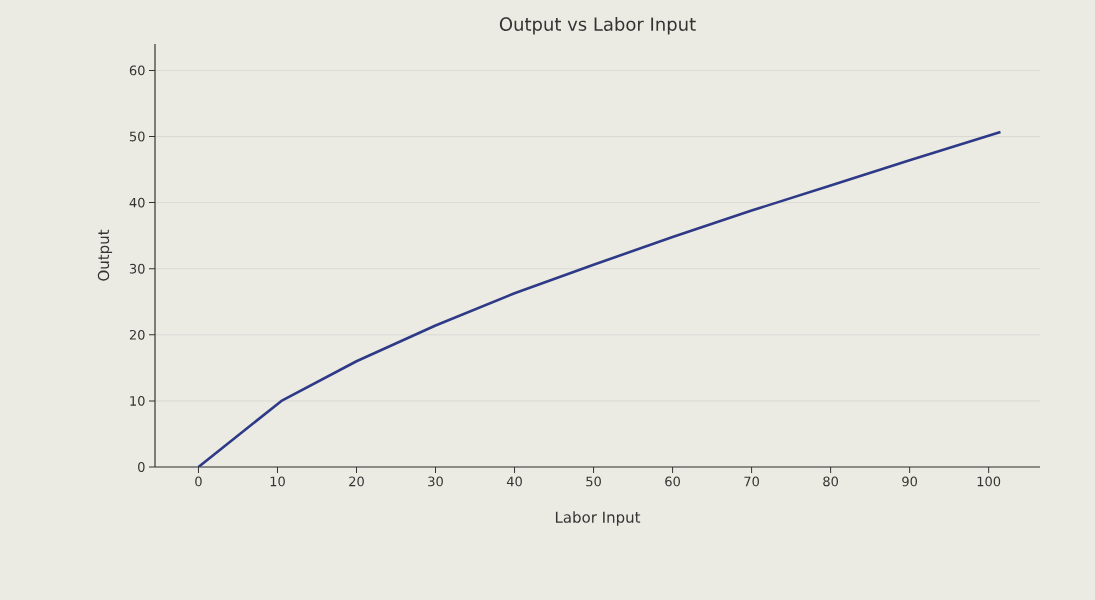 The height and width of the screenshot is (600, 1095). I want to click on x-tick-label: 30, so click(435, 481).